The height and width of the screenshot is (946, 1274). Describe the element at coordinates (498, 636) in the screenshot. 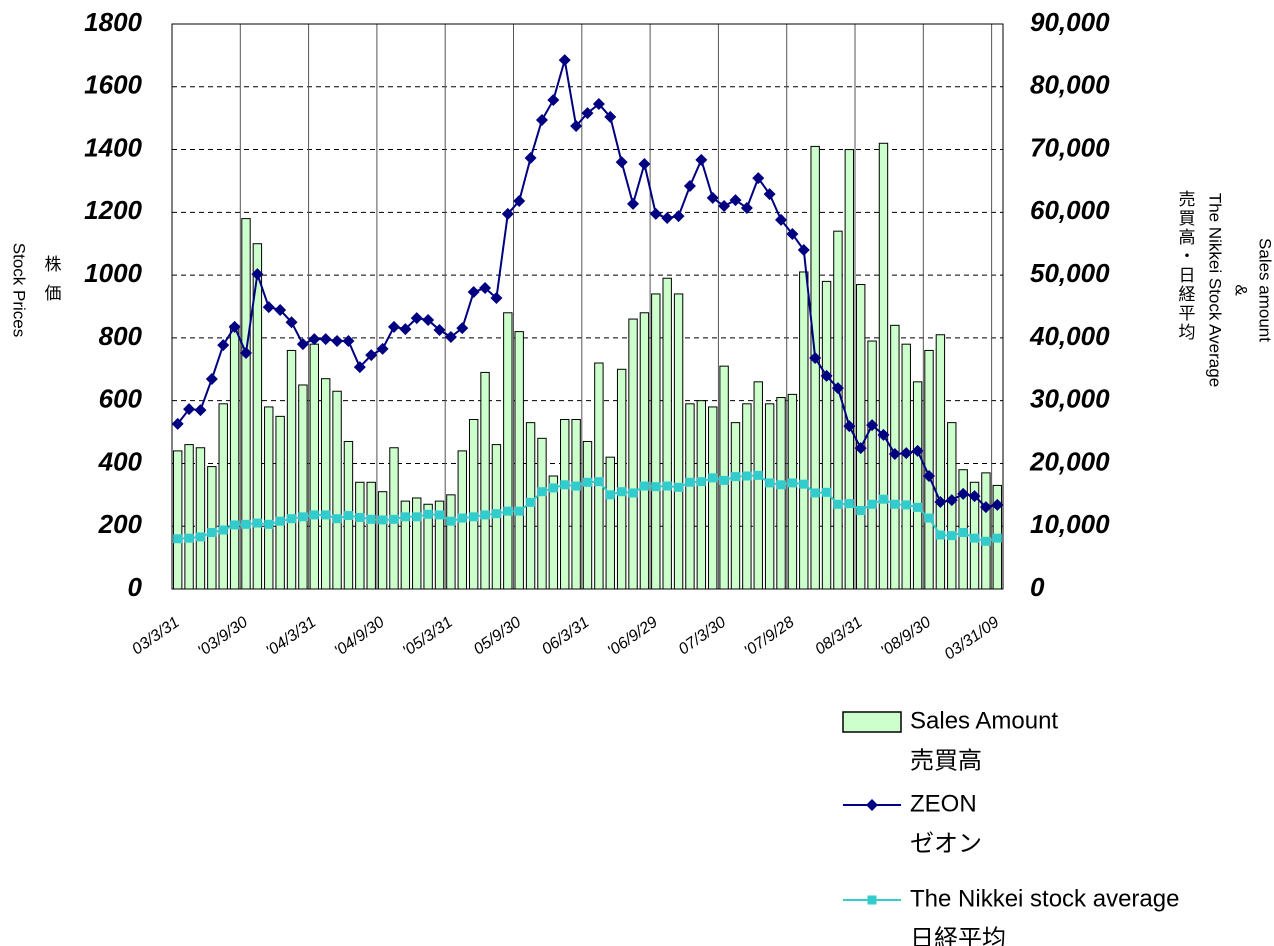

I see `x-tick-label: 05/9/30` at that location.